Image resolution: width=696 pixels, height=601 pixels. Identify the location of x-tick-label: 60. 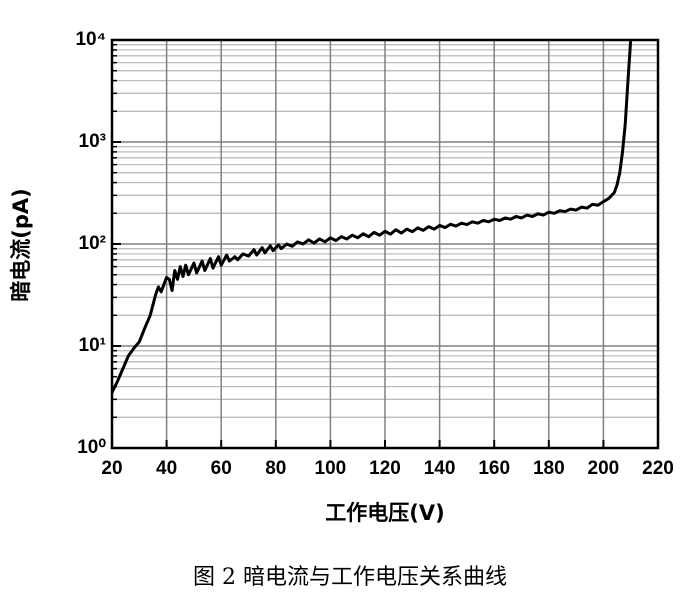
(221, 468).